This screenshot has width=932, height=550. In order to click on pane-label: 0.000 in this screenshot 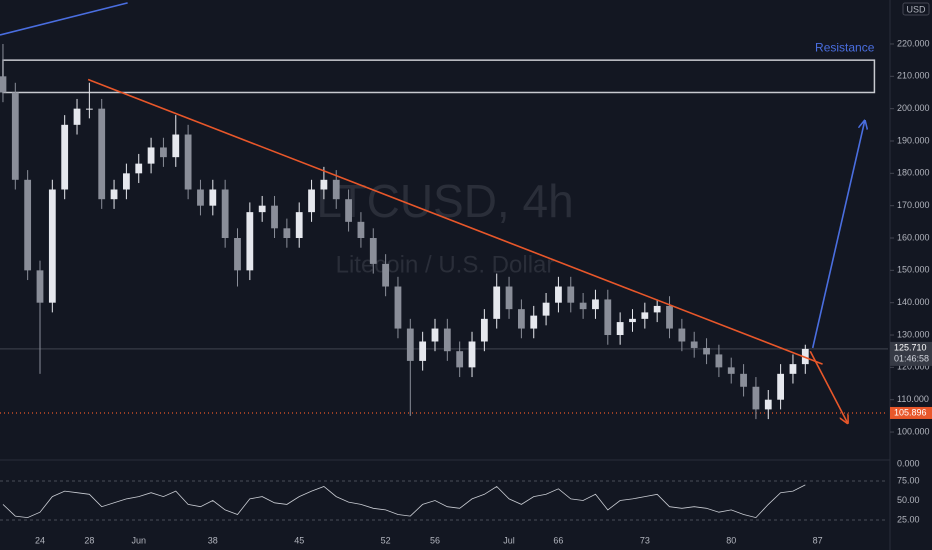, I will do `click(908, 463)`.